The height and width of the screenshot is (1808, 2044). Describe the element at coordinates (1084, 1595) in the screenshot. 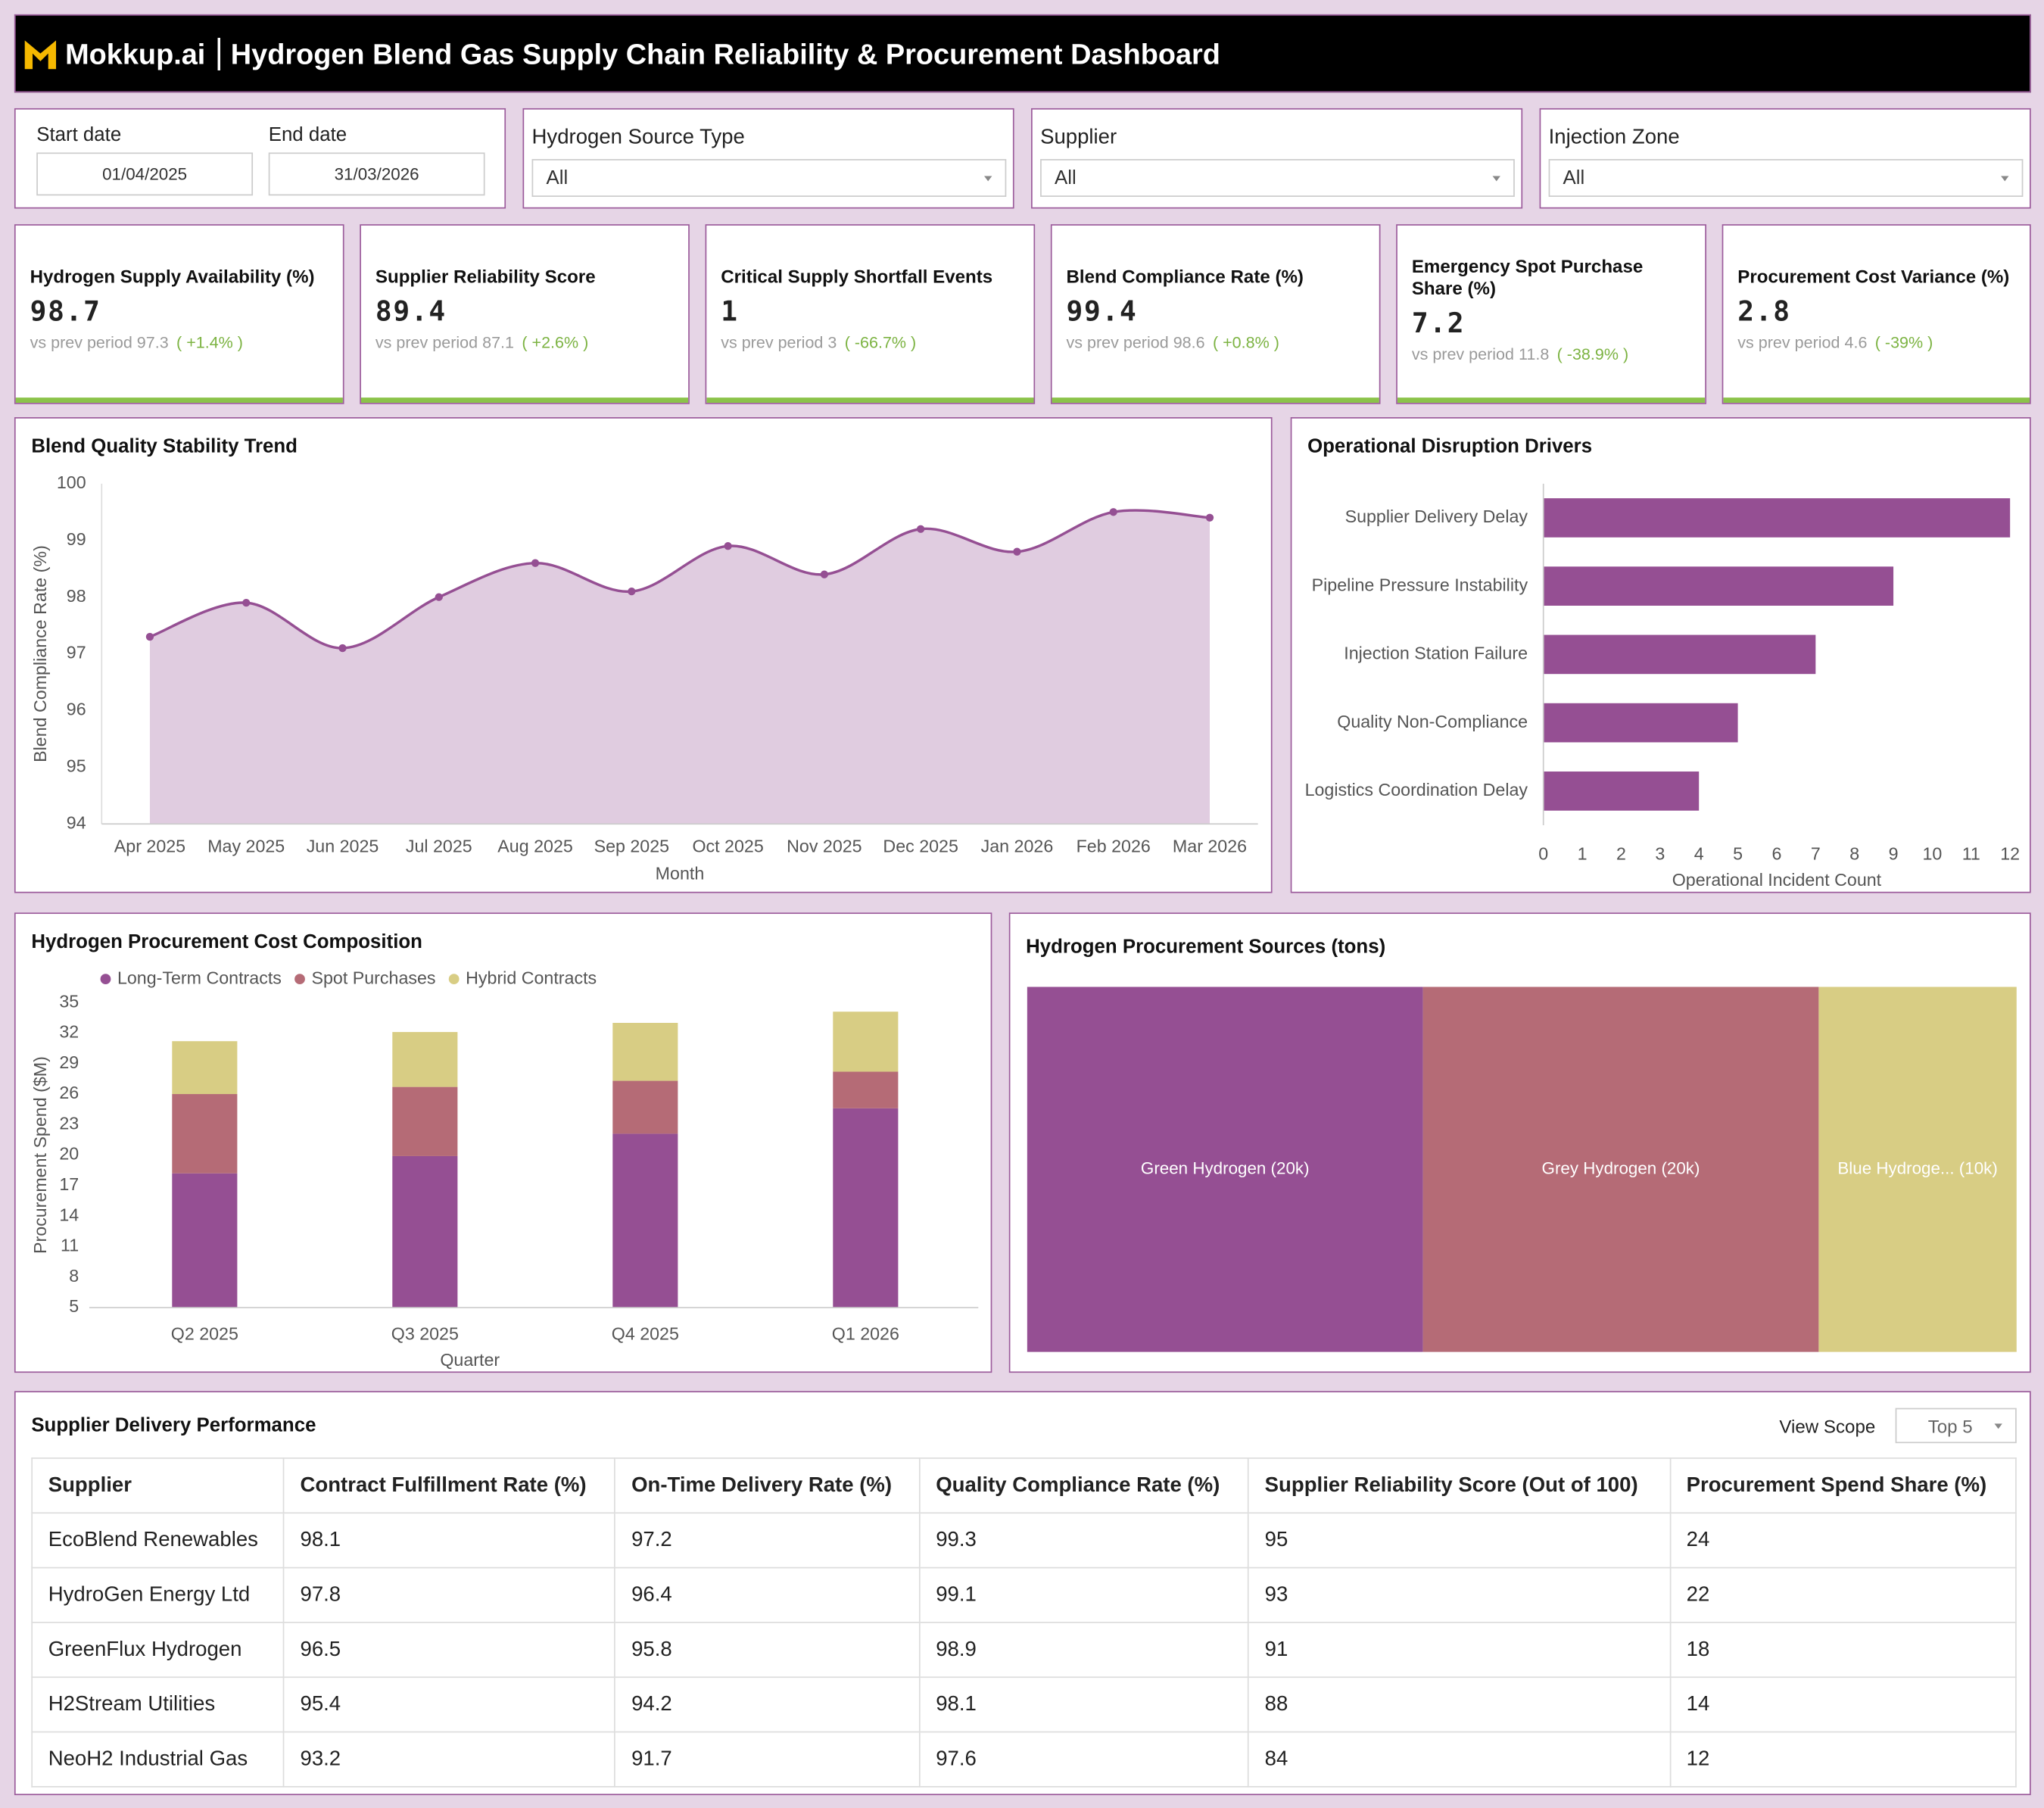

I see `table-cell: 99.1` at that location.